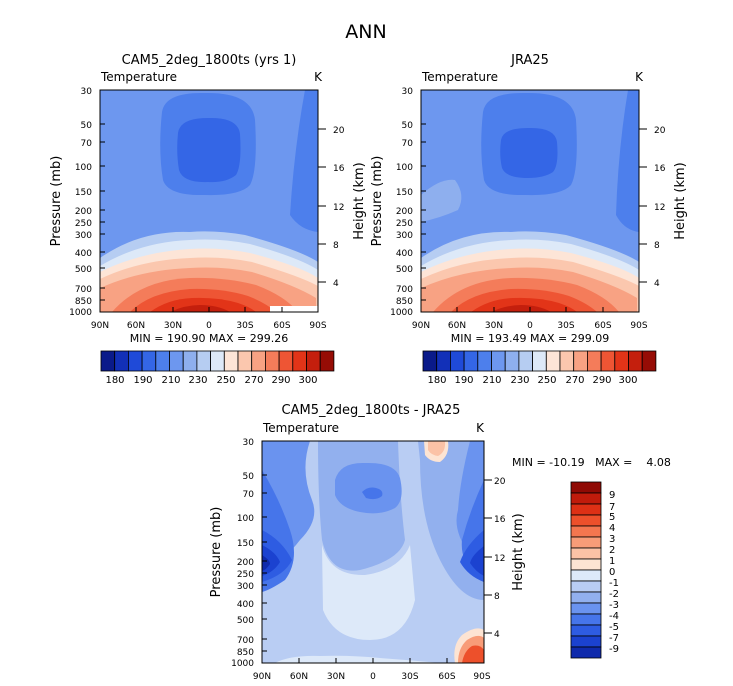 The image size is (733, 686). I want to click on y-tick-label: 50, so click(249, 477).